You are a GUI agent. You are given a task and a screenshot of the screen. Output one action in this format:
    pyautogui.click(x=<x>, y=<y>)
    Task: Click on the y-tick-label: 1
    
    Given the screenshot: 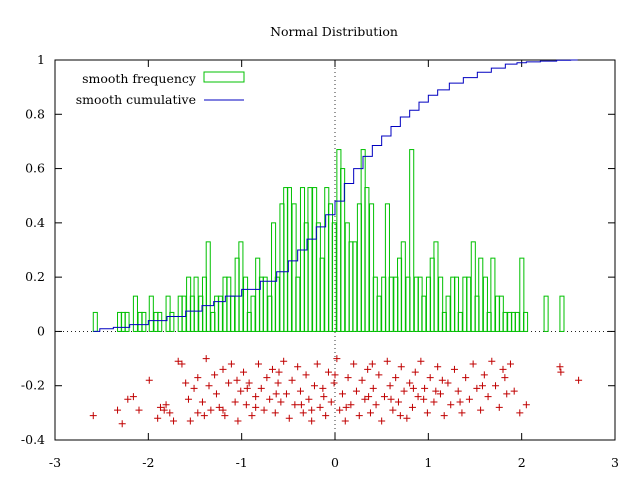 What is the action you would take?
    pyautogui.click(x=41, y=59)
    